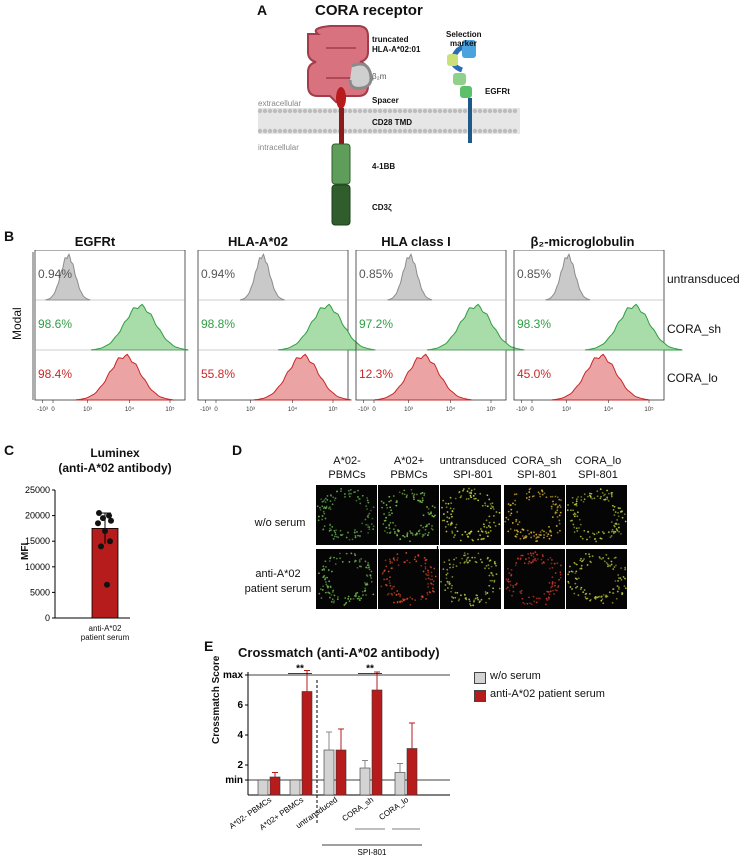  What do you see at coordinates (262, 10) in the screenshot?
I see `panel-a-letter: A` at bounding box center [262, 10].